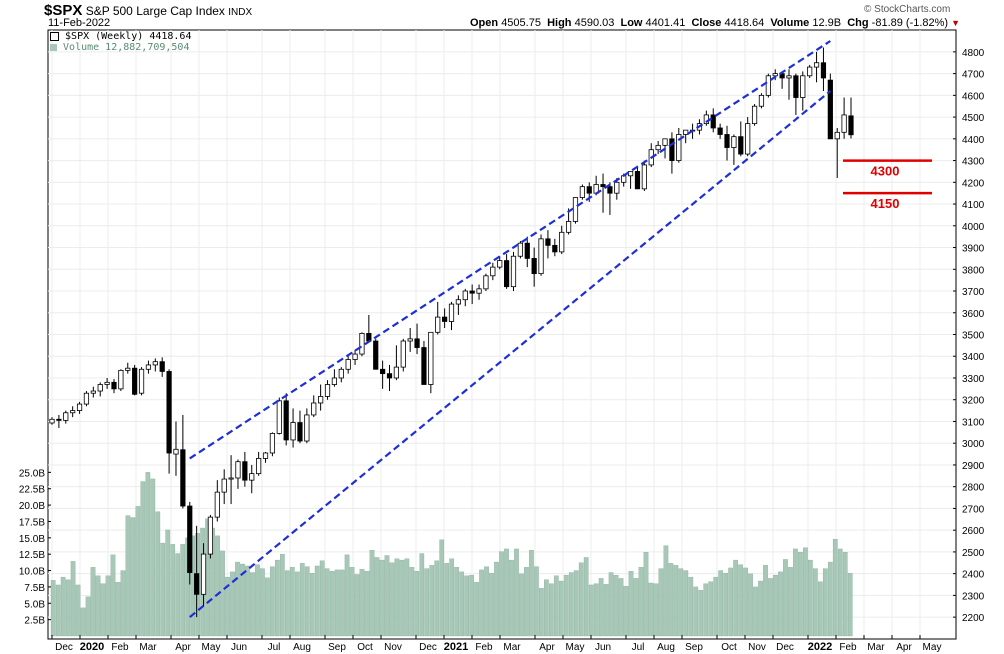 The image size is (1004, 654). What do you see at coordinates (456, 647) in the screenshot?
I see `time-tick-label: 2021` at bounding box center [456, 647].